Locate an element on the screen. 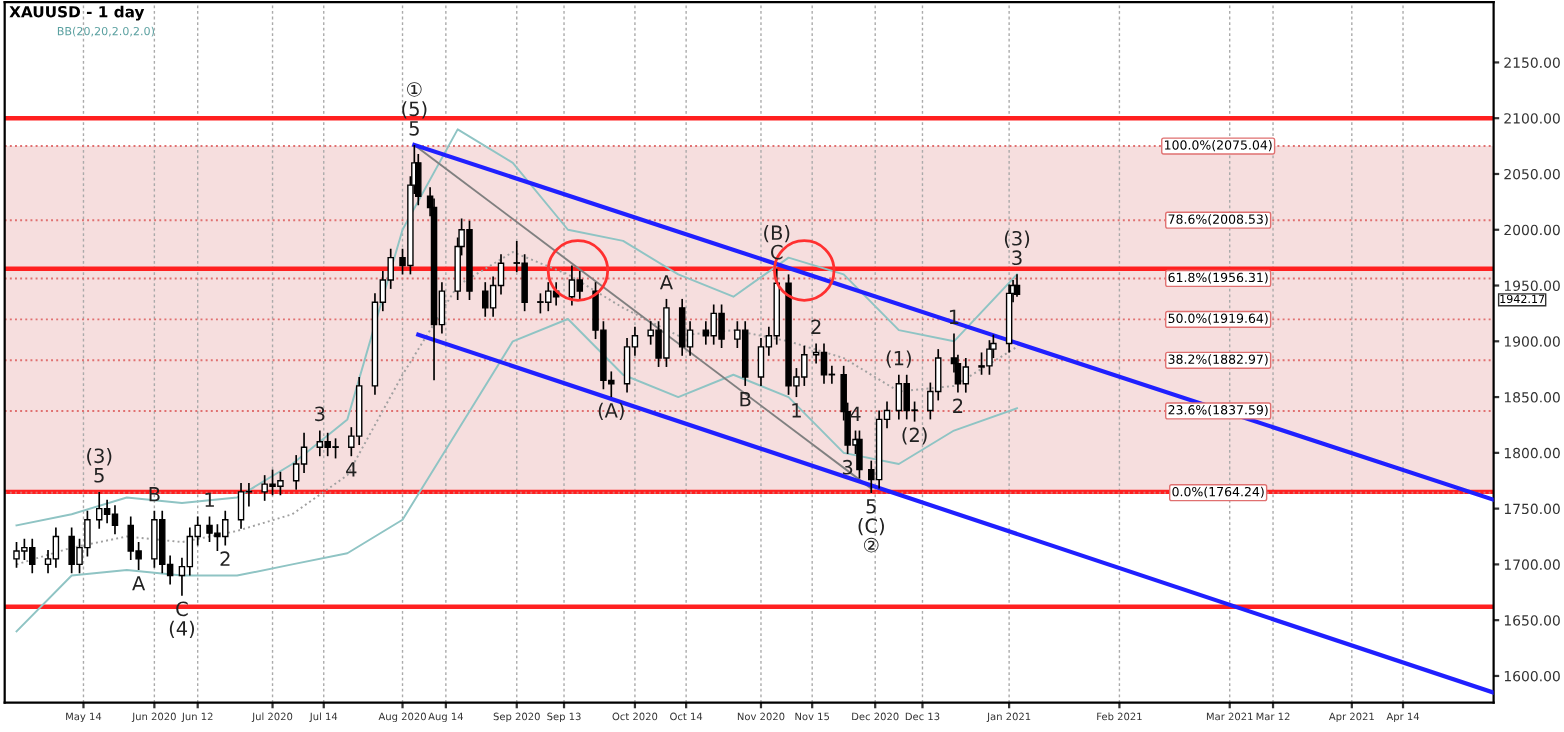 Image resolution: width=1564 pixels, height=732 pixels. annotation: C is located at coordinates (182, 609).